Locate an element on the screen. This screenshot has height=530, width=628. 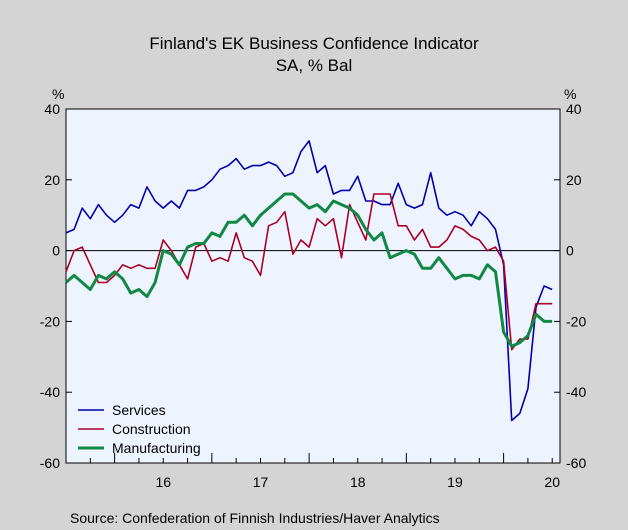
y-tick-label-right: -40 is located at coordinates (576, 392).